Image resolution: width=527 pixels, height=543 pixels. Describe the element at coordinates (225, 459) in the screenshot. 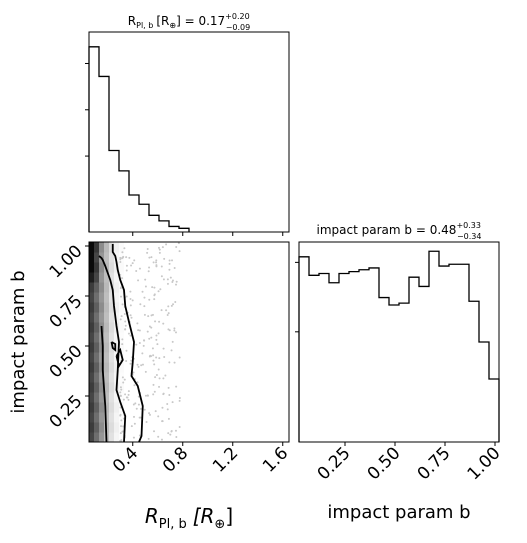

I see `x-tick-label: 1.2` at that location.